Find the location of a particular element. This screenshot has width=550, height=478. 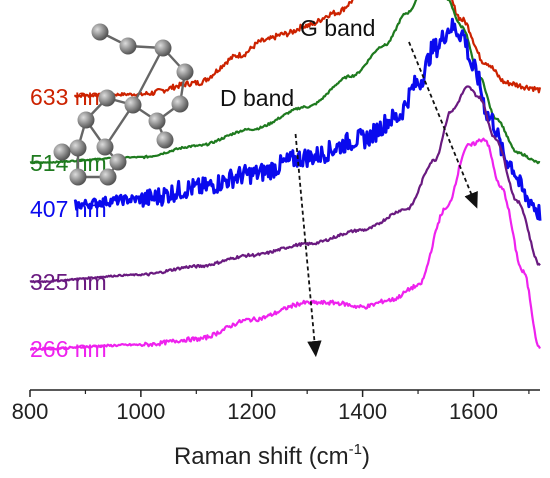

d-band-label: D band is located at coordinates (257, 98).